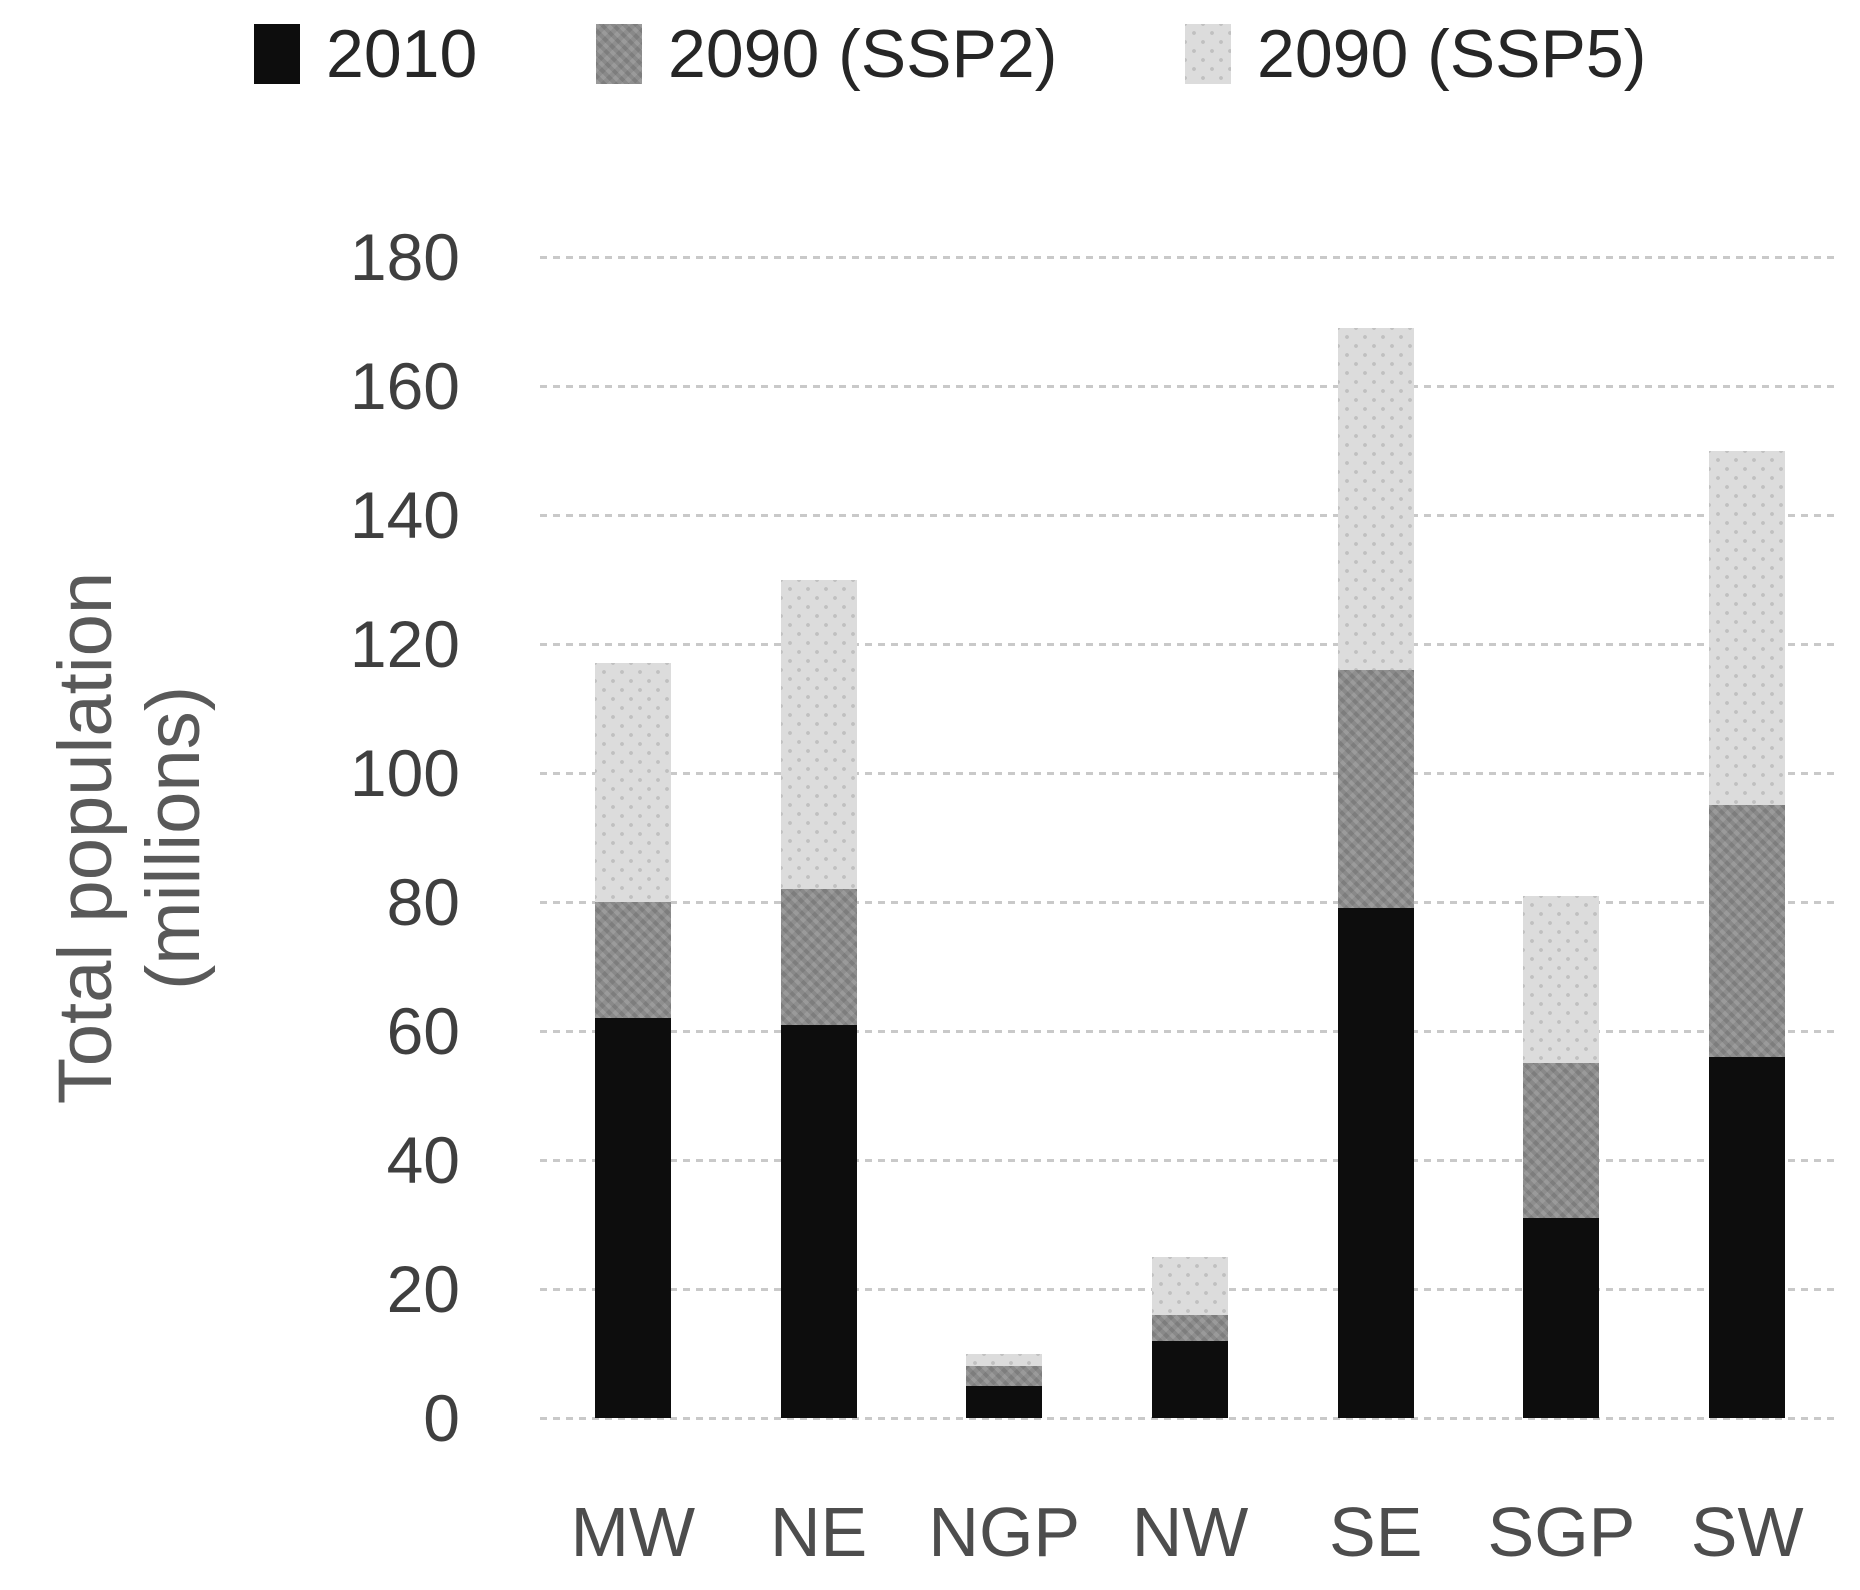 This screenshot has width=1860, height=1590. I want to click on x-label-MW: MW, so click(633, 1532).